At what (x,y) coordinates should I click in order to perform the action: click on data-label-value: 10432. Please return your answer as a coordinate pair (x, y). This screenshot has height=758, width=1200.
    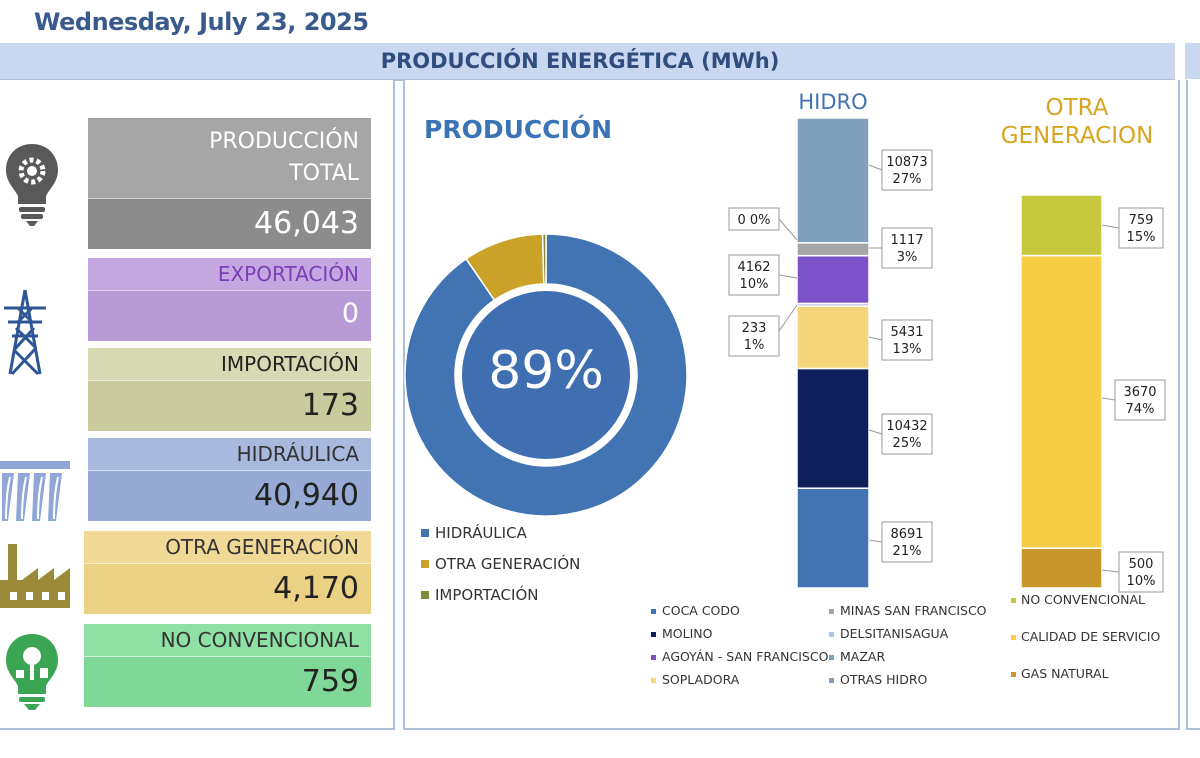
    Looking at the image, I should click on (906, 426).